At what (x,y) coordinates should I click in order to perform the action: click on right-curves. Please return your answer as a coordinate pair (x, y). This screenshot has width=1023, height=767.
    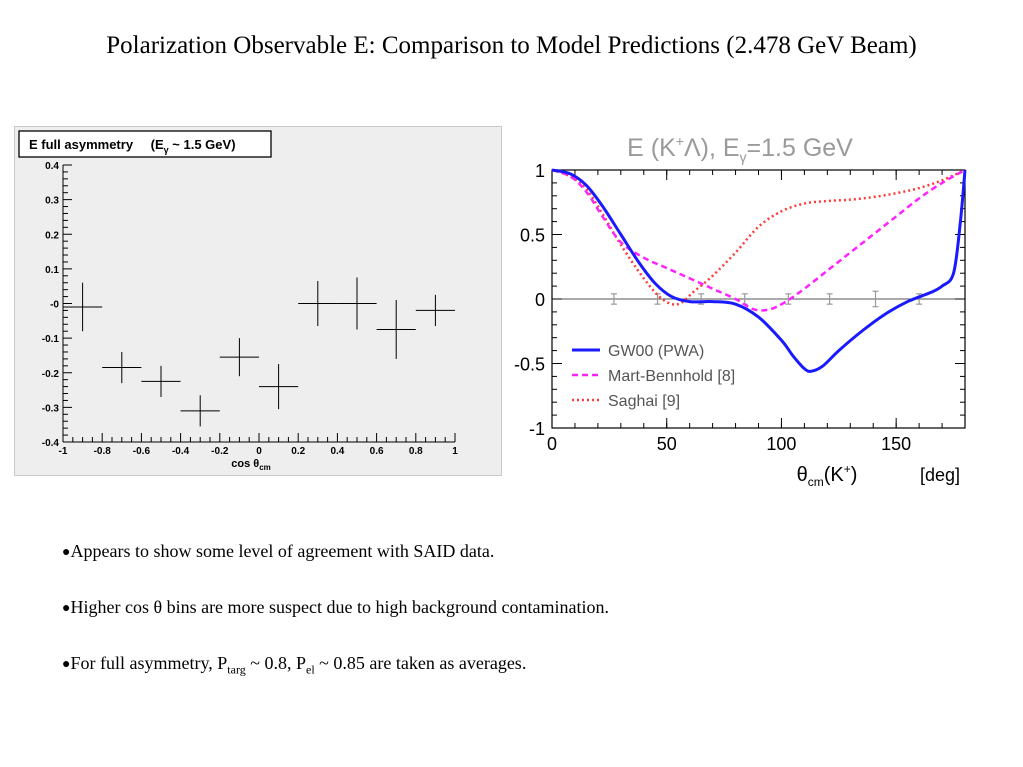
    Looking at the image, I should click on (759, 270).